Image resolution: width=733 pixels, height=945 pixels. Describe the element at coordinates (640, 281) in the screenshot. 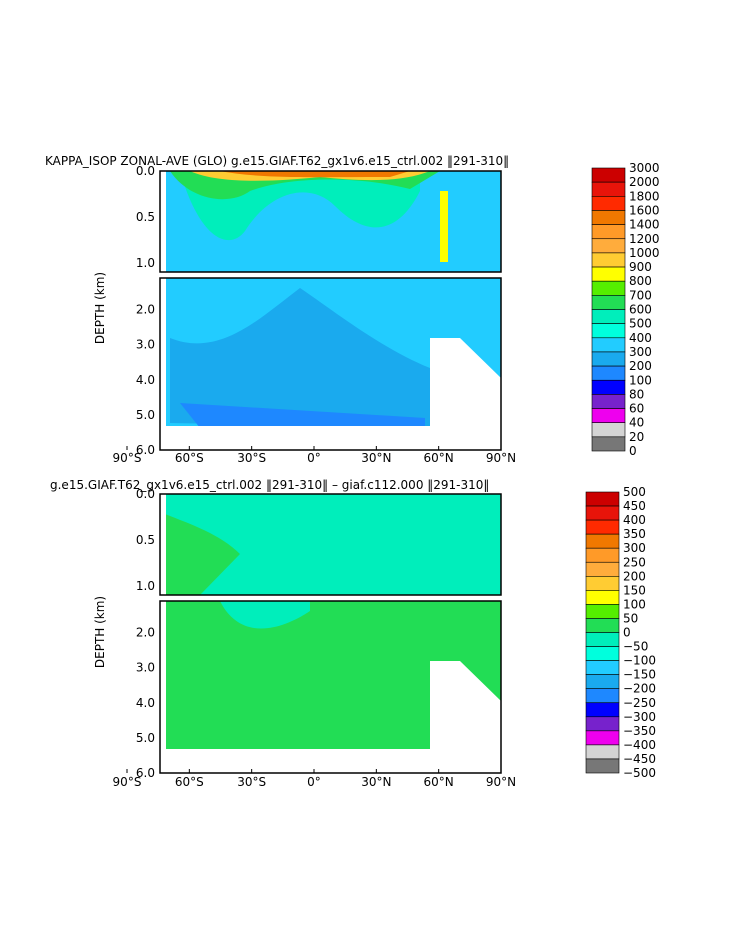

I see `colorbar-label: 800` at that location.